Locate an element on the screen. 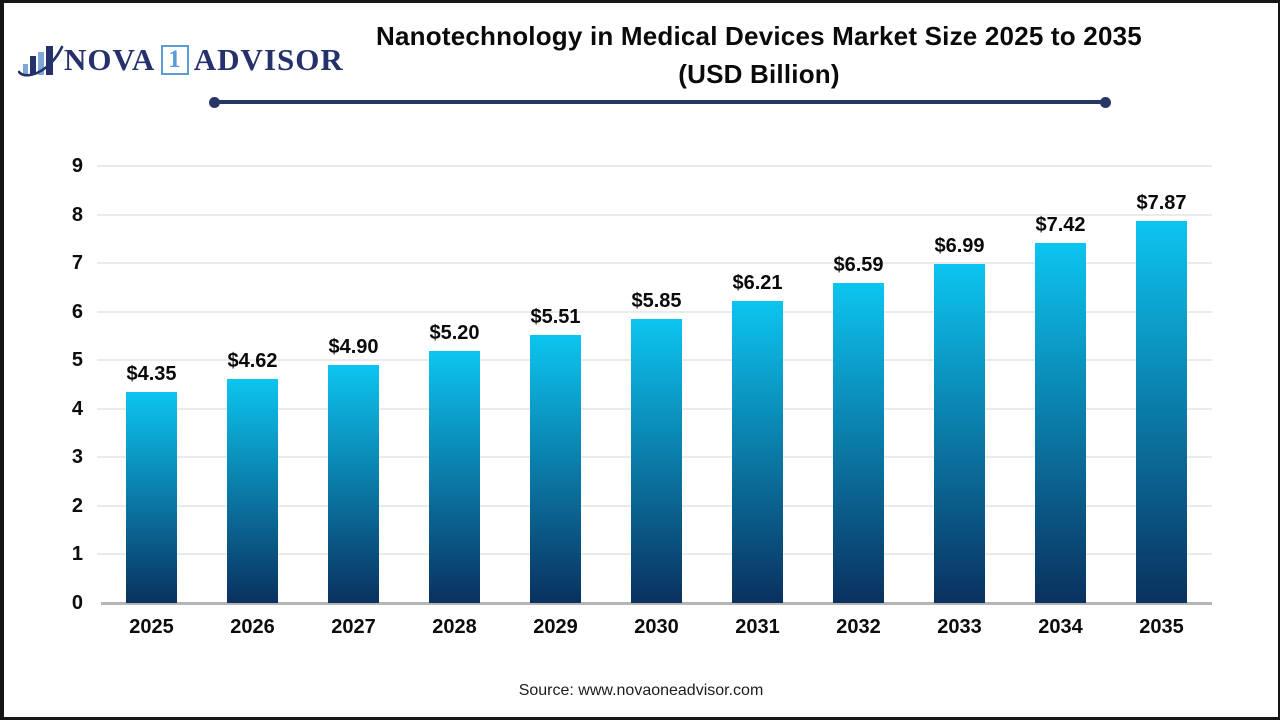 The width and height of the screenshot is (1280, 720). x-label-2031: 2031 is located at coordinates (757, 627).